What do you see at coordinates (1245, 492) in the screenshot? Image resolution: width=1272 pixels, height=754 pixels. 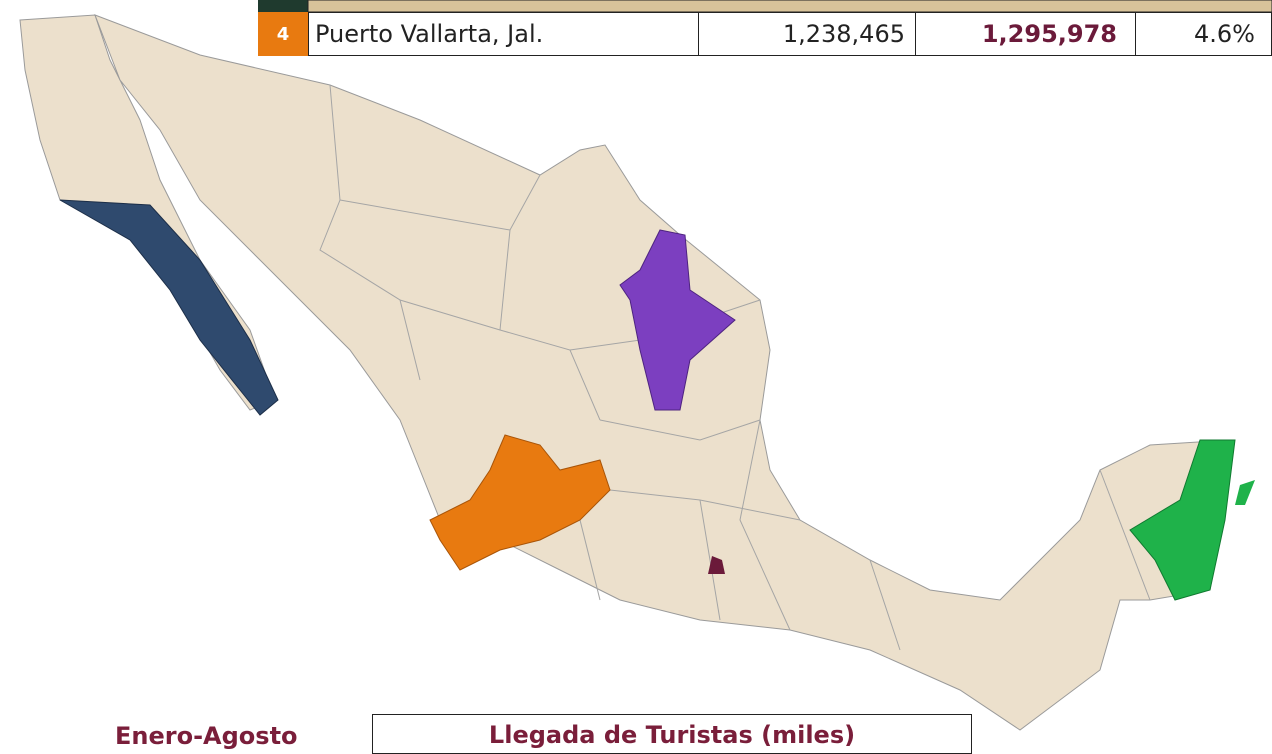 I see `cozumel` at bounding box center [1245, 492].